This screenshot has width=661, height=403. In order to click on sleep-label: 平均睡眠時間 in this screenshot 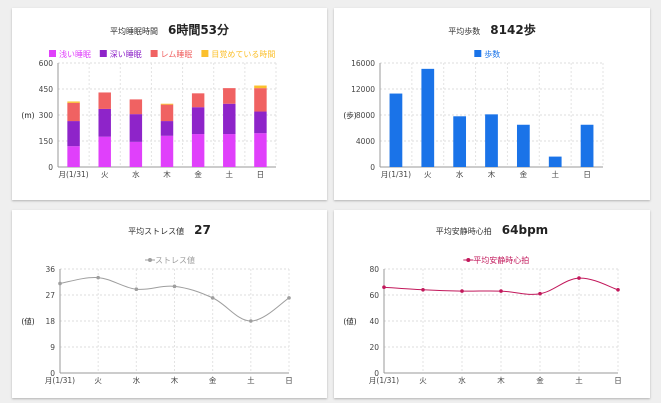, I will do `click(133, 31)`.